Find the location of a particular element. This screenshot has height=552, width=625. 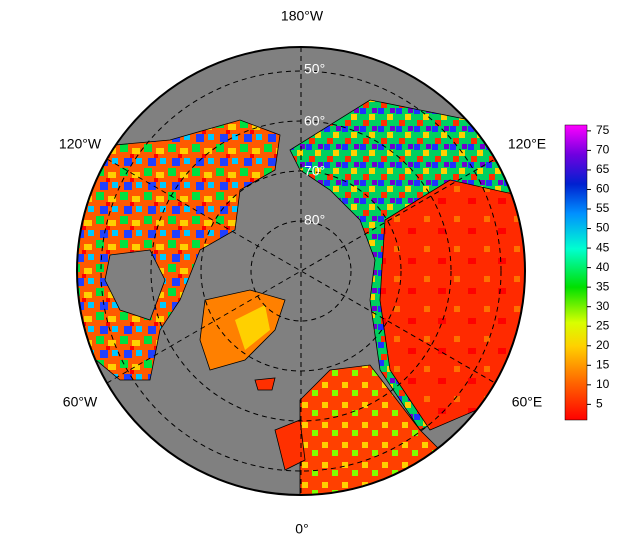

colorbar-tick-label: 25 is located at coordinates (603, 325).